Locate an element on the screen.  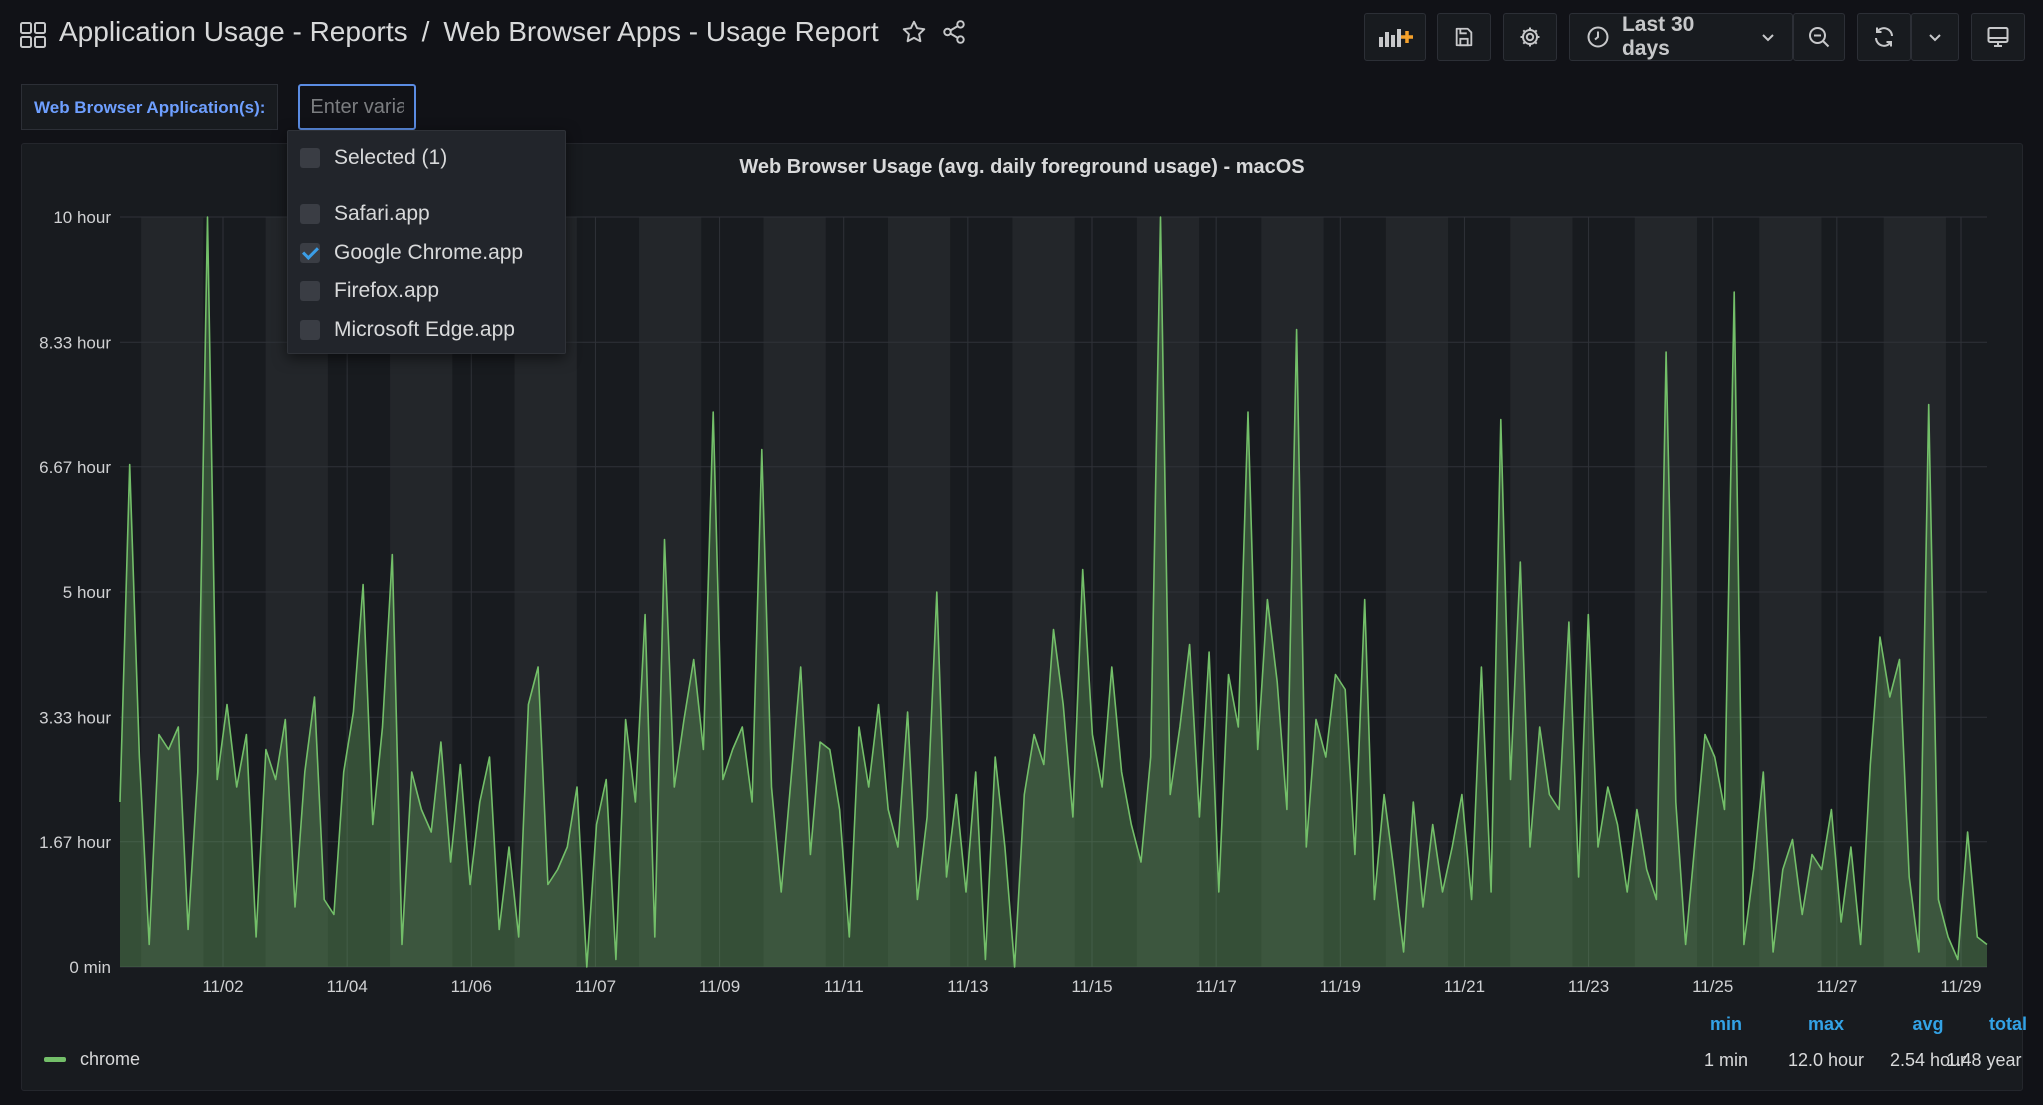
x-tick-label: 11/04 is located at coordinates (347, 986).